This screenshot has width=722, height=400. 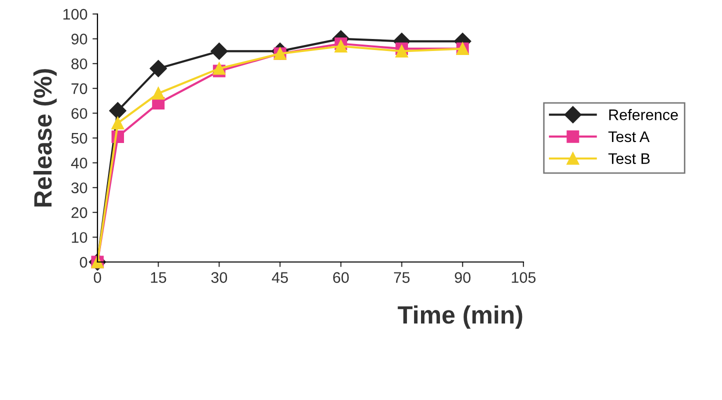 I want to click on y-axis-title: Release (%), so click(x=45, y=137).